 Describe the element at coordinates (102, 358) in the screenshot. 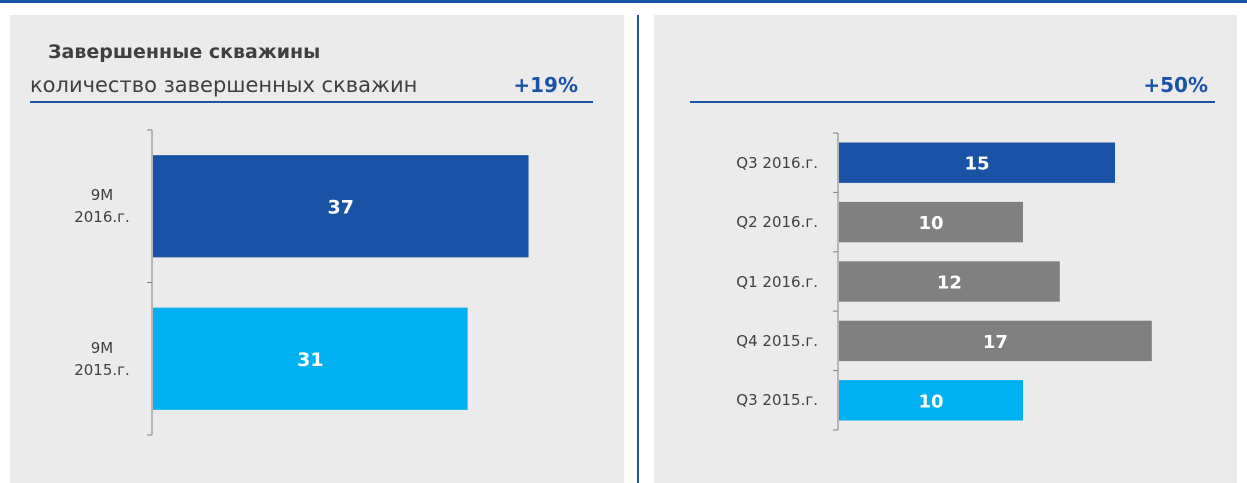

I see `category-label: 9M 2015.г.` at that location.